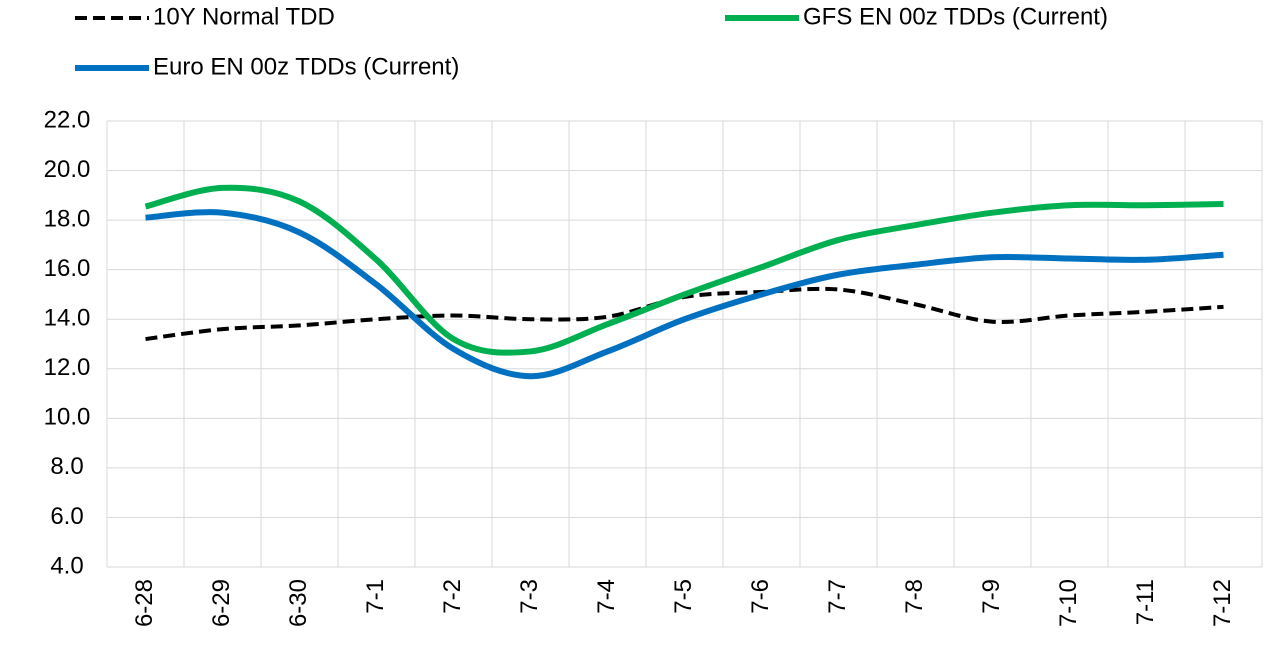 The height and width of the screenshot is (651, 1269). I want to click on x-tick-label: 6-30, so click(298, 603).